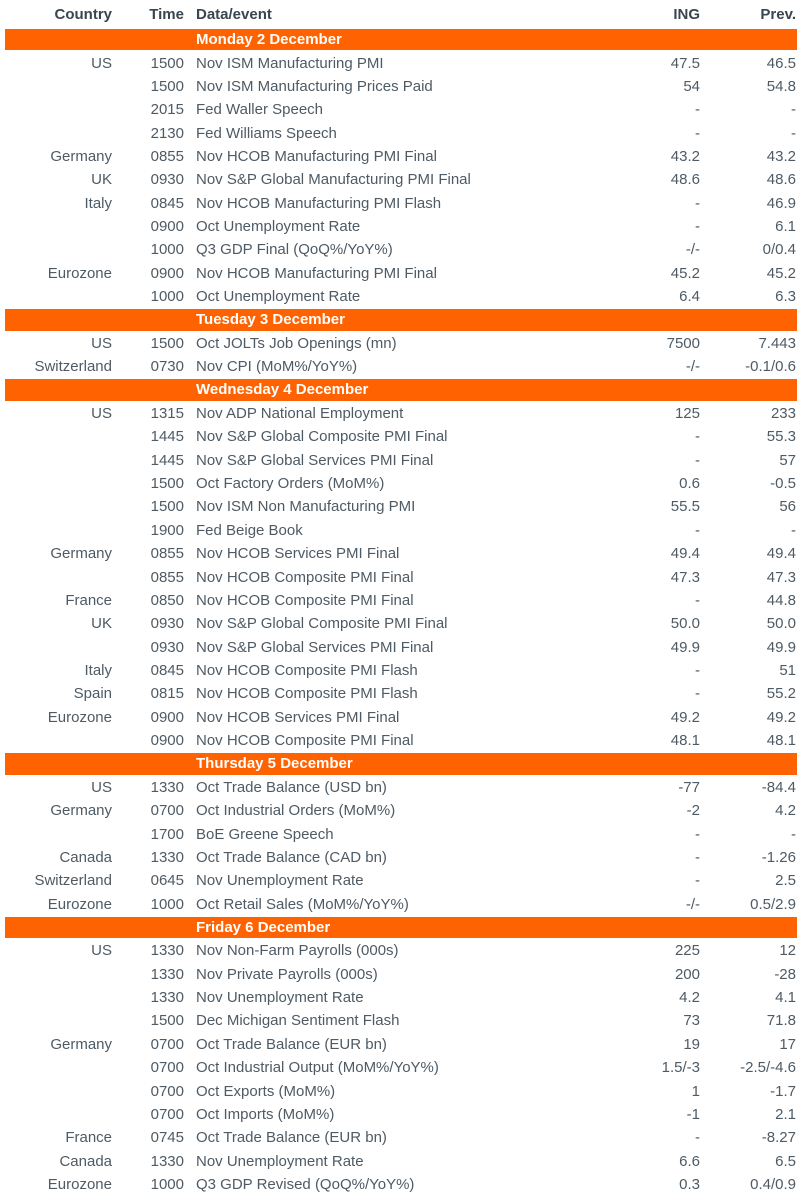 This screenshot has width=800, height=1196. Describe the element at coordinates (85, 1161) in the screenshot. I see `cell-country: Canada` at that location.